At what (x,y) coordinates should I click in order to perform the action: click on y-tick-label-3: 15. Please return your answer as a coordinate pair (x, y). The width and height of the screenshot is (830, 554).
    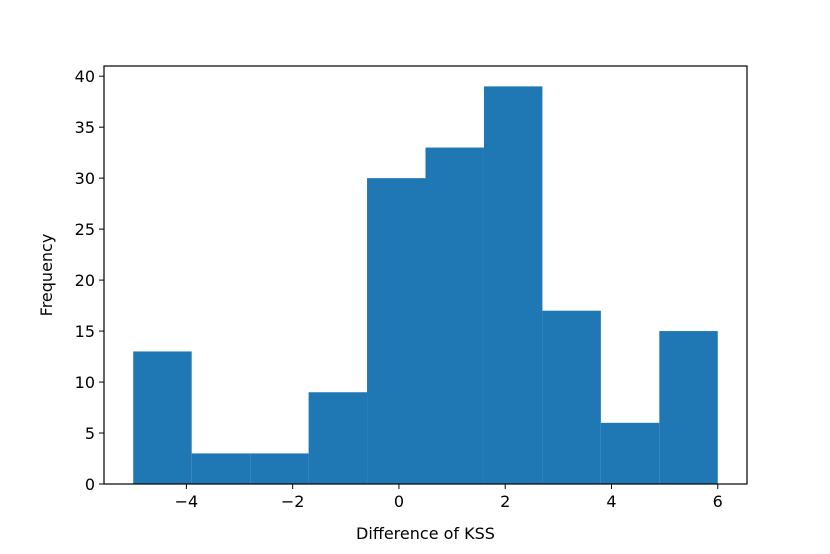
    Looking at the image, I should click on (85, 331).